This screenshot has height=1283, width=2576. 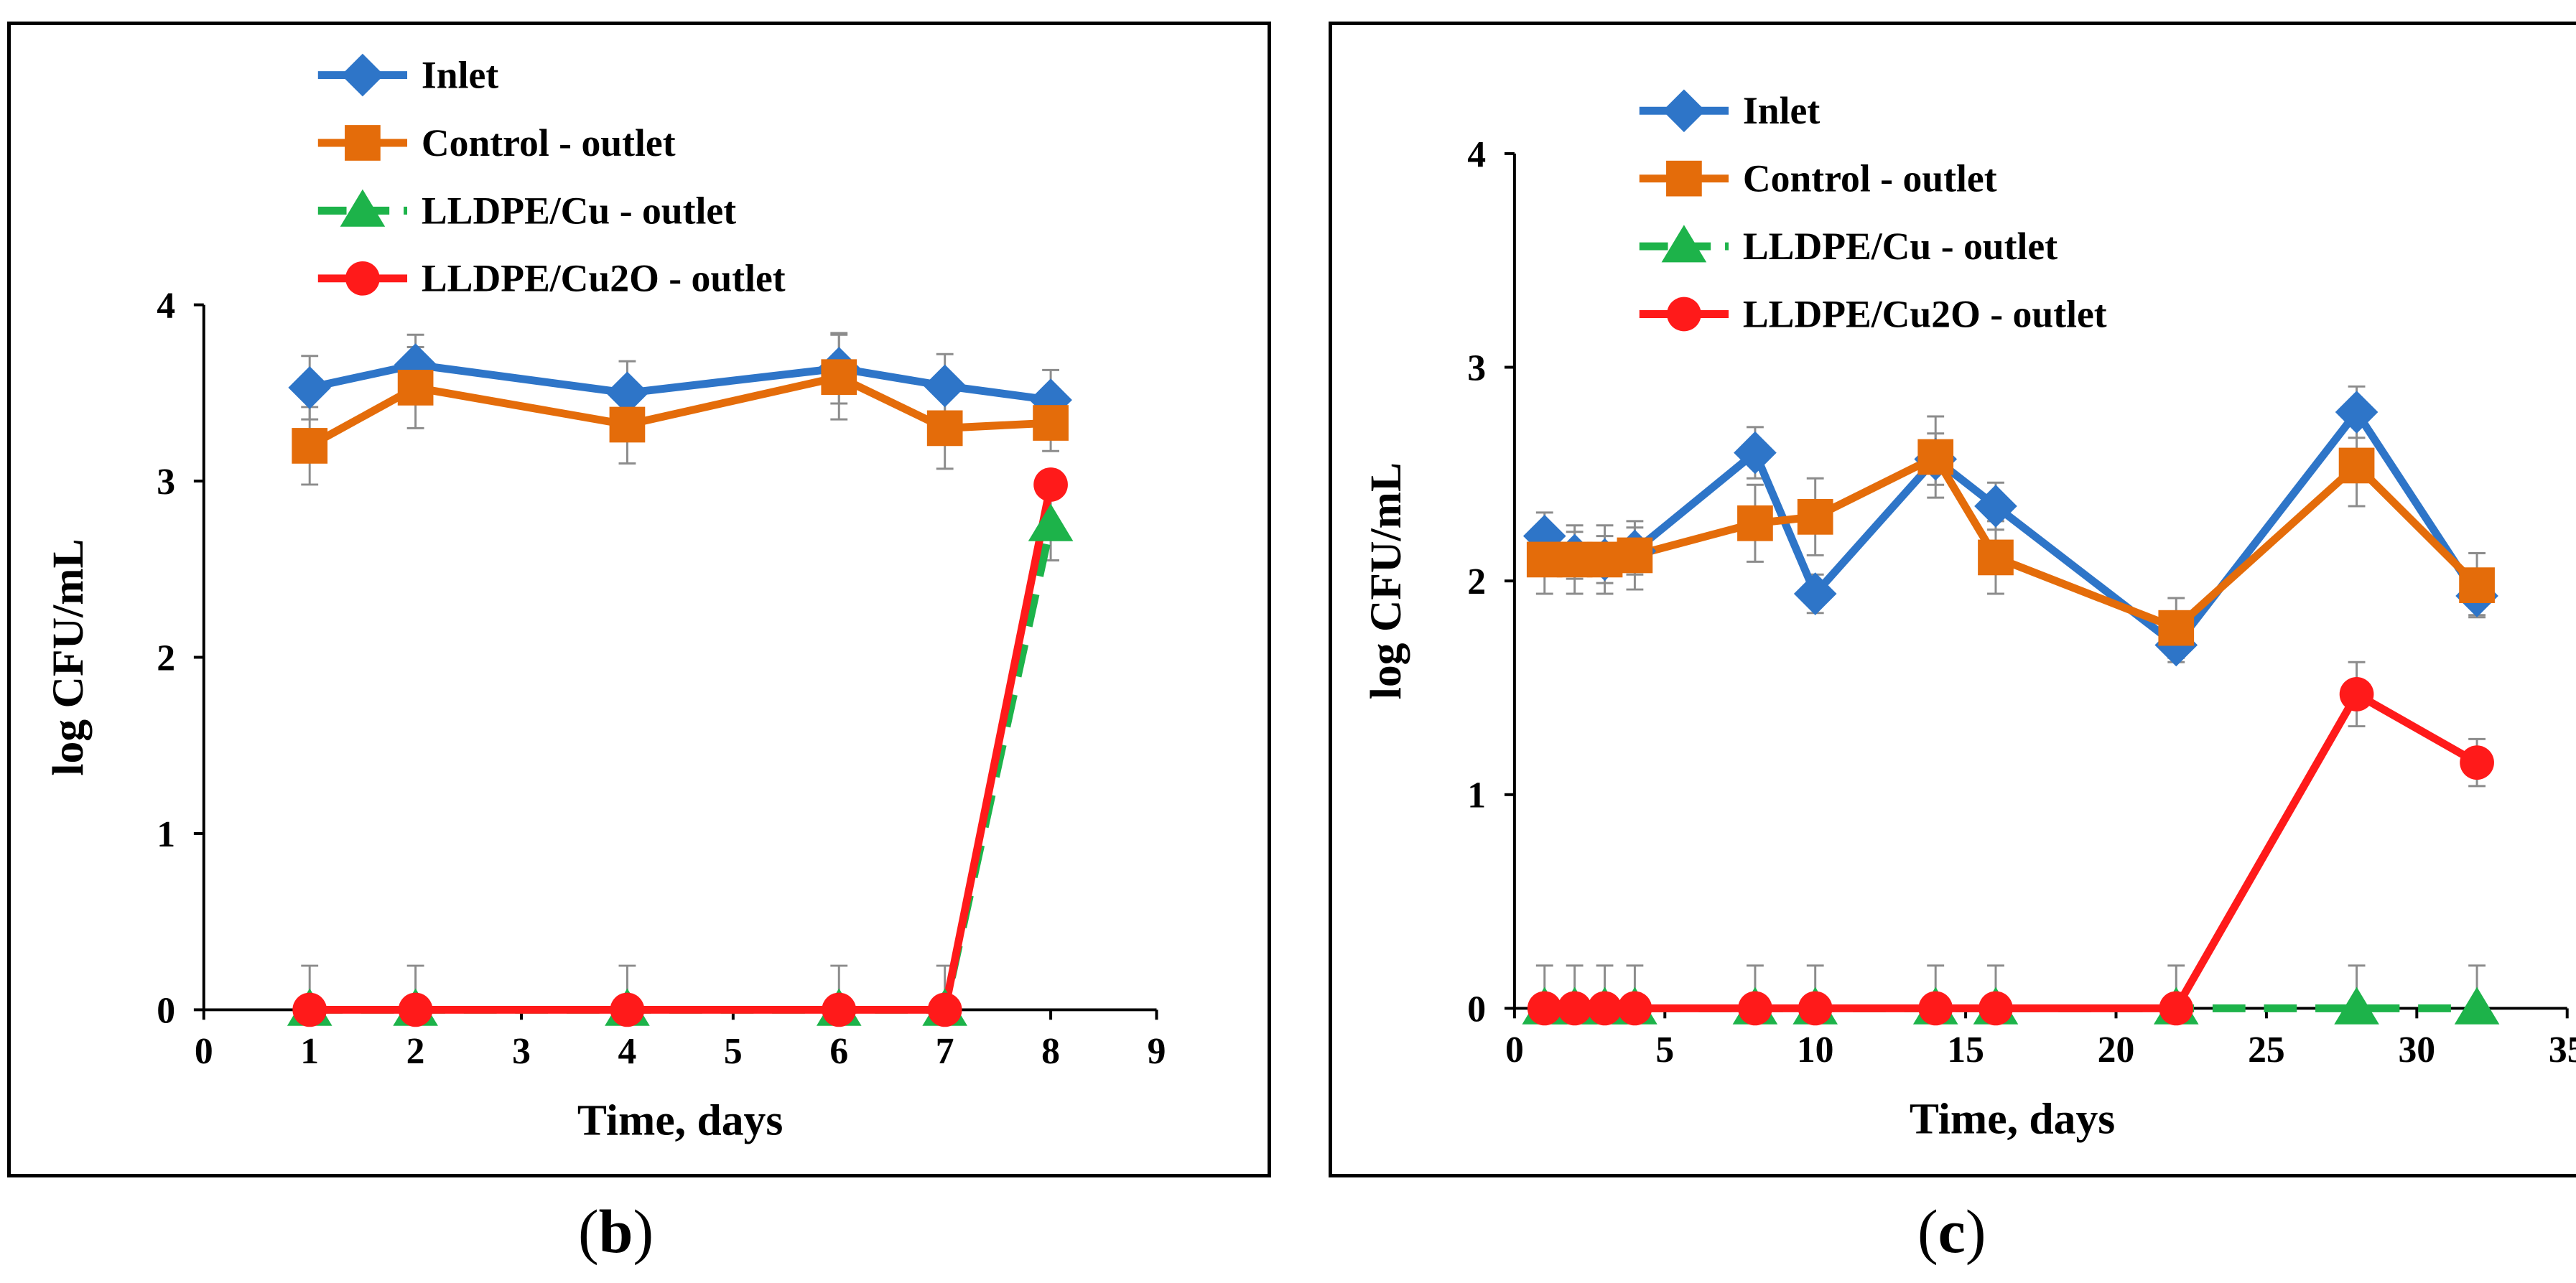 I want to click on x-tick-label-b: 1, so click(x=309, y=1051).